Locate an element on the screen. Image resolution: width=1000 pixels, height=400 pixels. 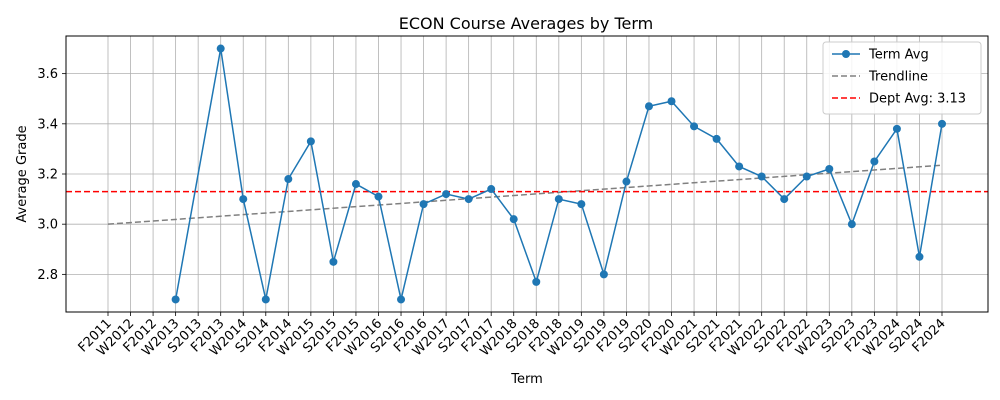
legend: Term Avg Trendline Dept Avg: 3.13 is located at coordinates (902, 78).